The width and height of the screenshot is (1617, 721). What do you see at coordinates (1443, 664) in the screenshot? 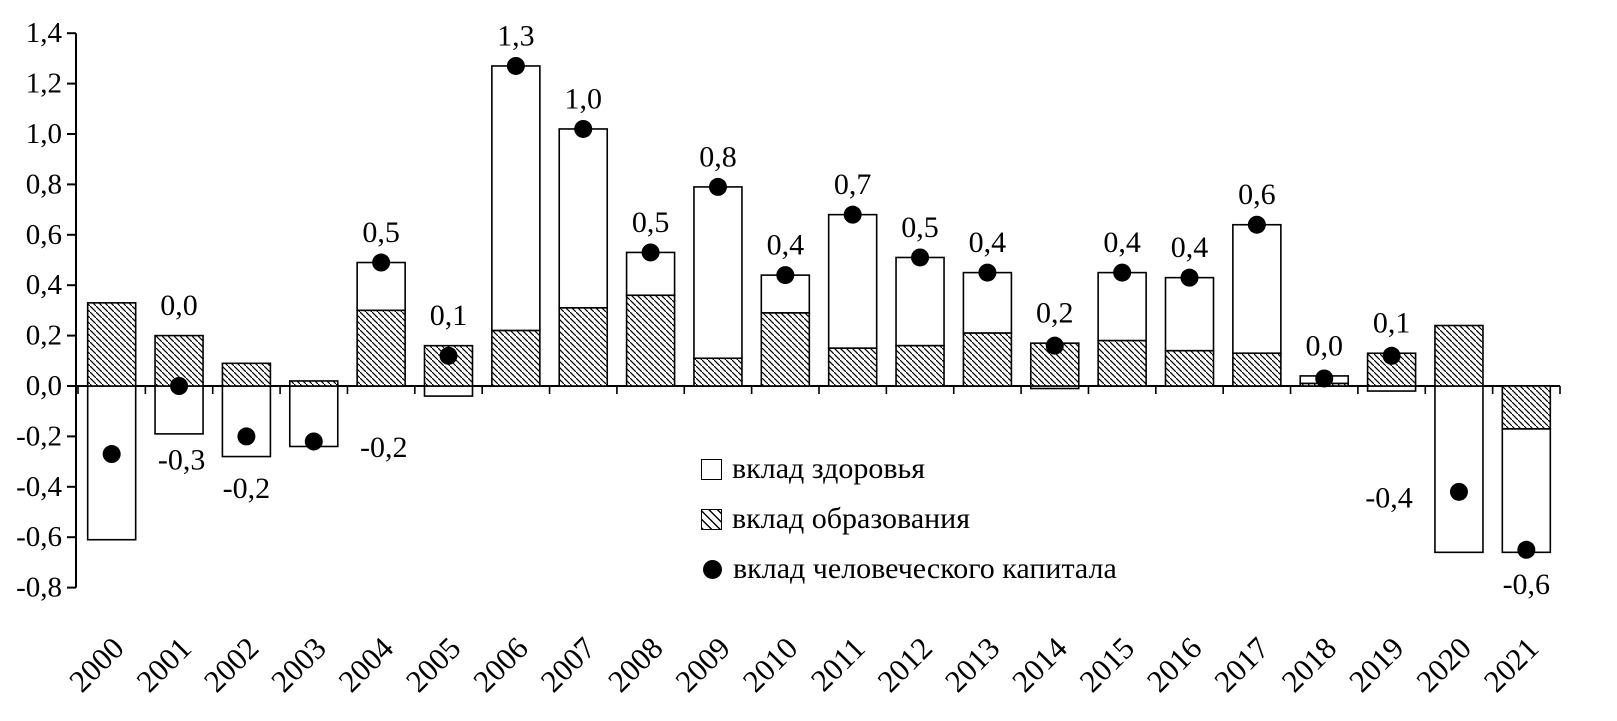
I see `x-axis-label: 2020` at bounding box center [1443, 664].